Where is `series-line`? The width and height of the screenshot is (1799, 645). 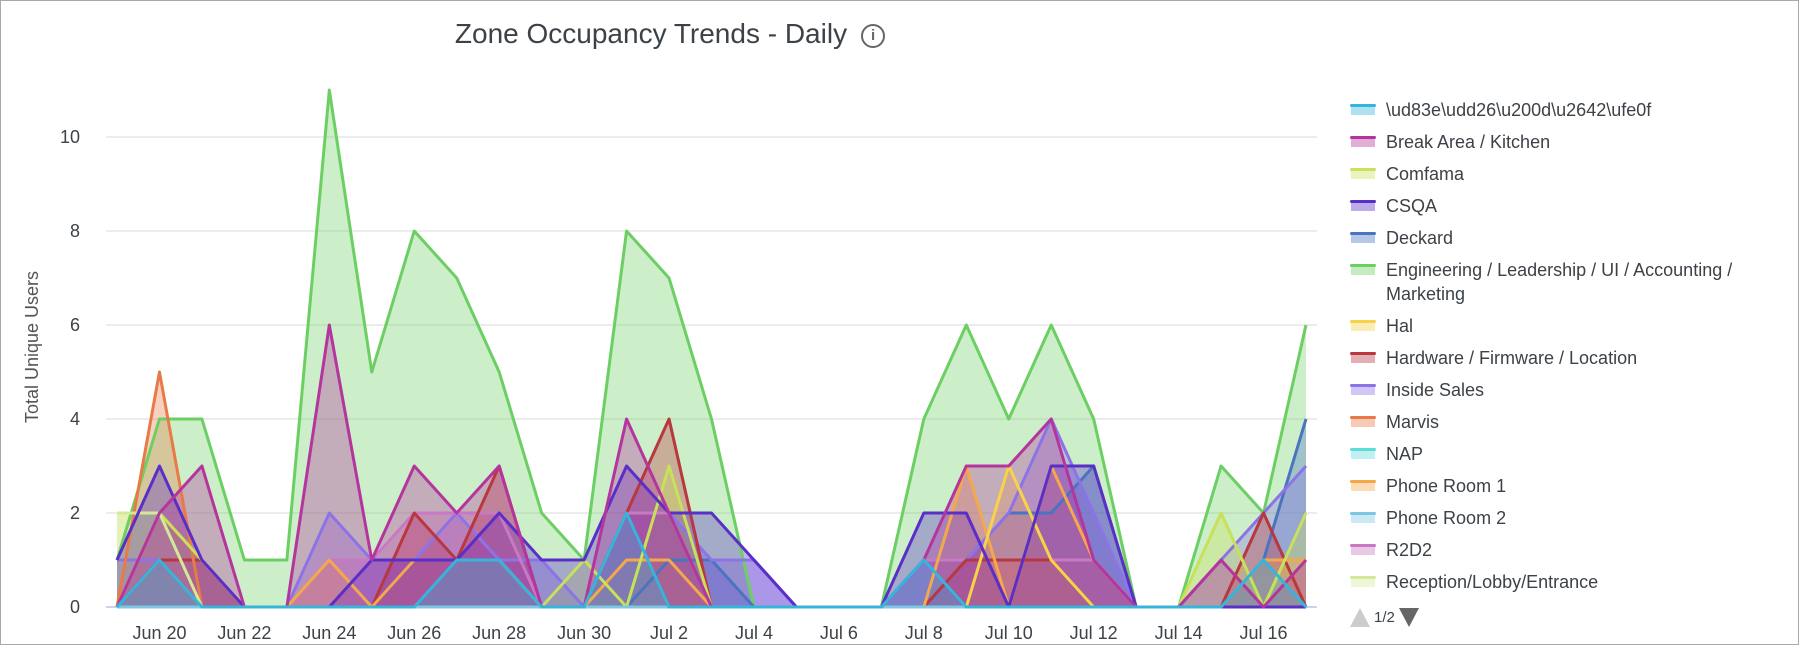
series-line is located at coordinates (711, 560).